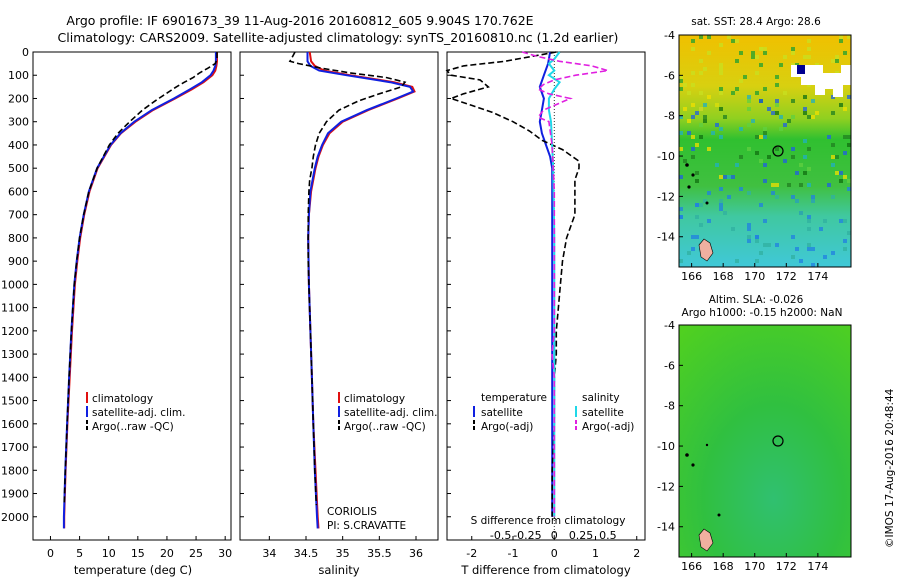 The image size is (900, 580). What do you see at coordinates (666, 237) in the screenshot?
I see `latitude-tick-label: -14` at bounding box center [666, 237].